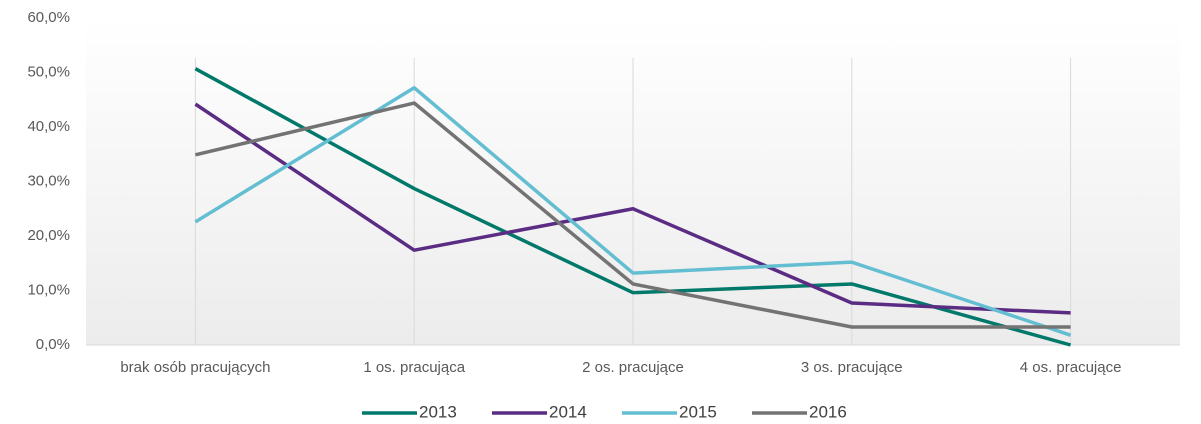  I want to click on y-tick-label: 50,0%, so click(48, 71).